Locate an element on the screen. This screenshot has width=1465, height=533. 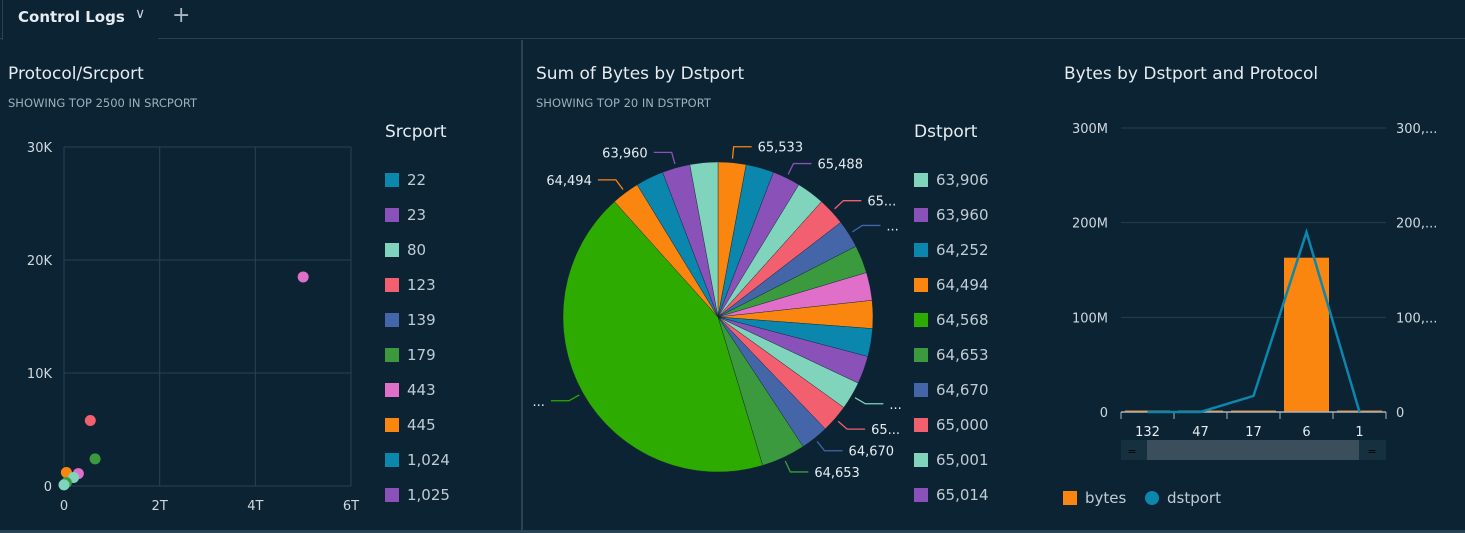
chevron-down-icon: ∨ is located at coordinates (140, 14).